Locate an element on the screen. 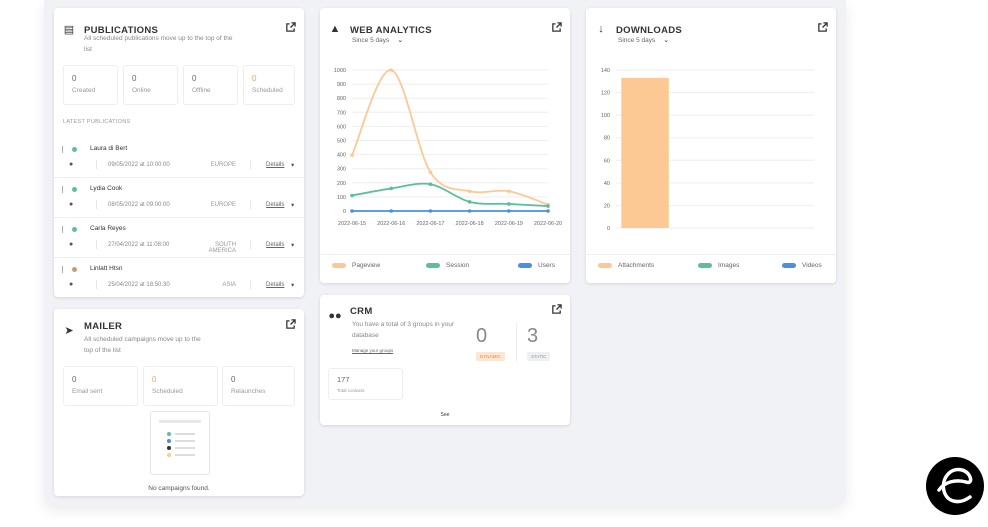 This screenshot has height=527, width=988. y-tick-label: 500 is located at coordinates (341, 142).